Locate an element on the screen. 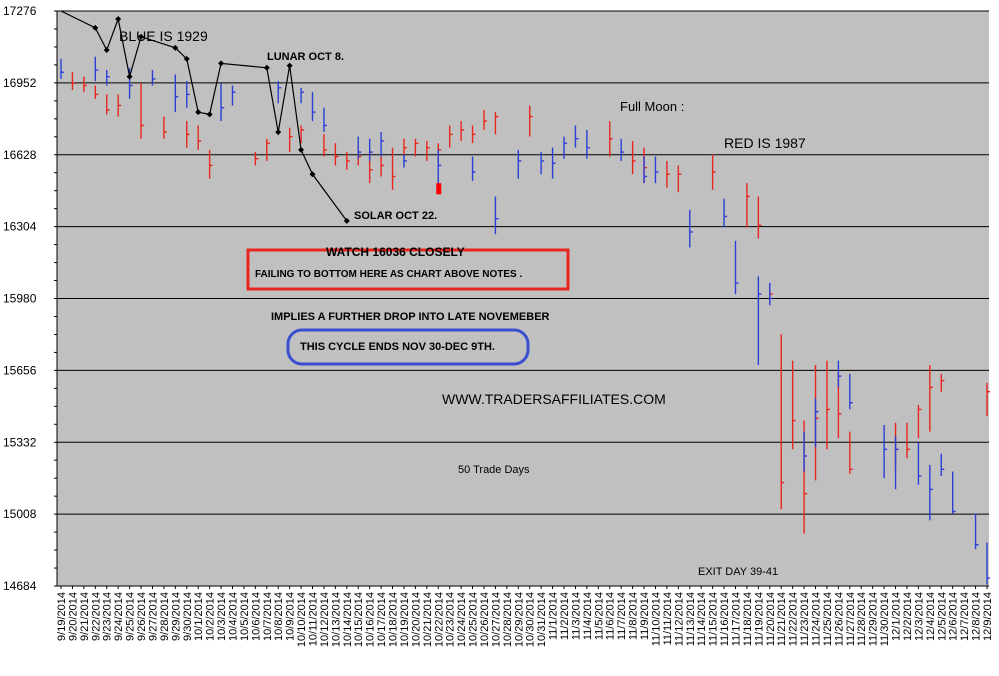 The image size is (999, 676). x-tick-label: 11/1/2014 is located at coordinates (554, 616).